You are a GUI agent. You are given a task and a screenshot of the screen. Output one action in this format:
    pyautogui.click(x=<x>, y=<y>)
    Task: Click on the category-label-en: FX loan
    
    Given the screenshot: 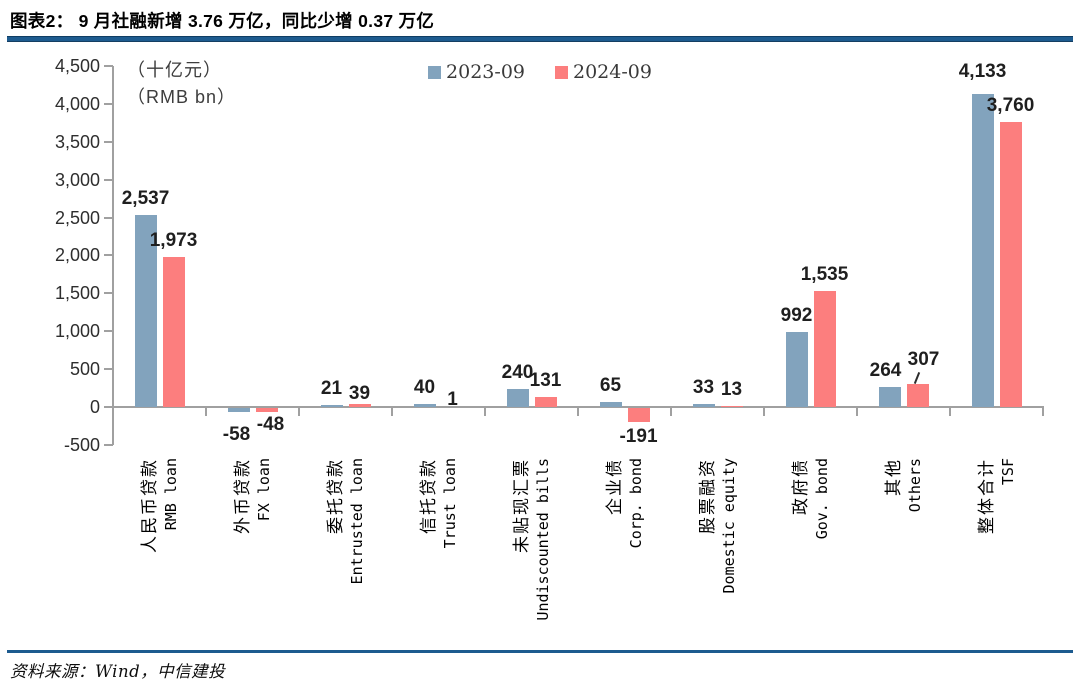 What is the action you would take?
    pyautogui.click(x=263, y=490)
    